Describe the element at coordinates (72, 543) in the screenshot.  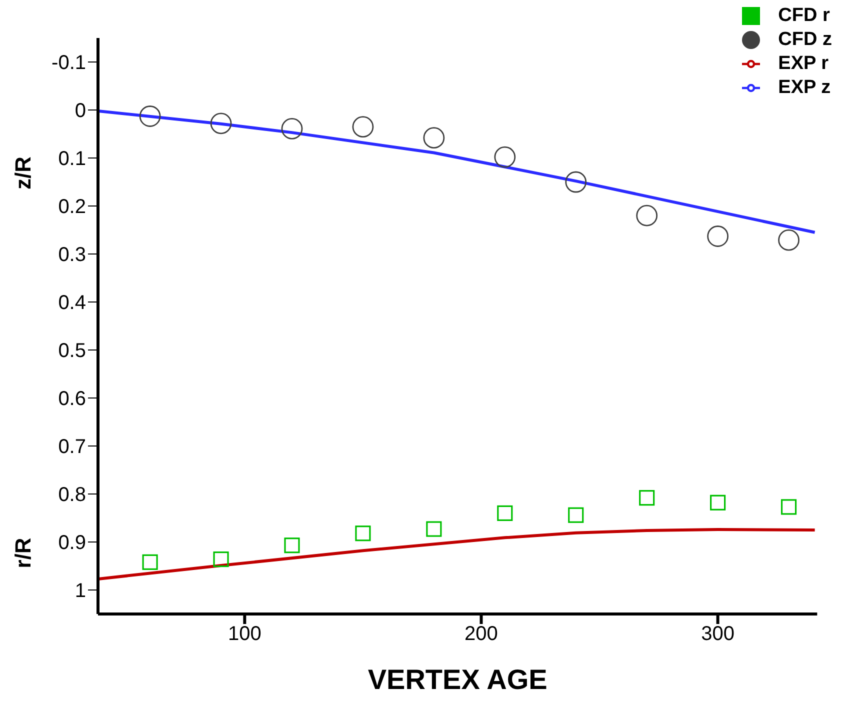
I see `y-tick-label: 0.9` at that location.